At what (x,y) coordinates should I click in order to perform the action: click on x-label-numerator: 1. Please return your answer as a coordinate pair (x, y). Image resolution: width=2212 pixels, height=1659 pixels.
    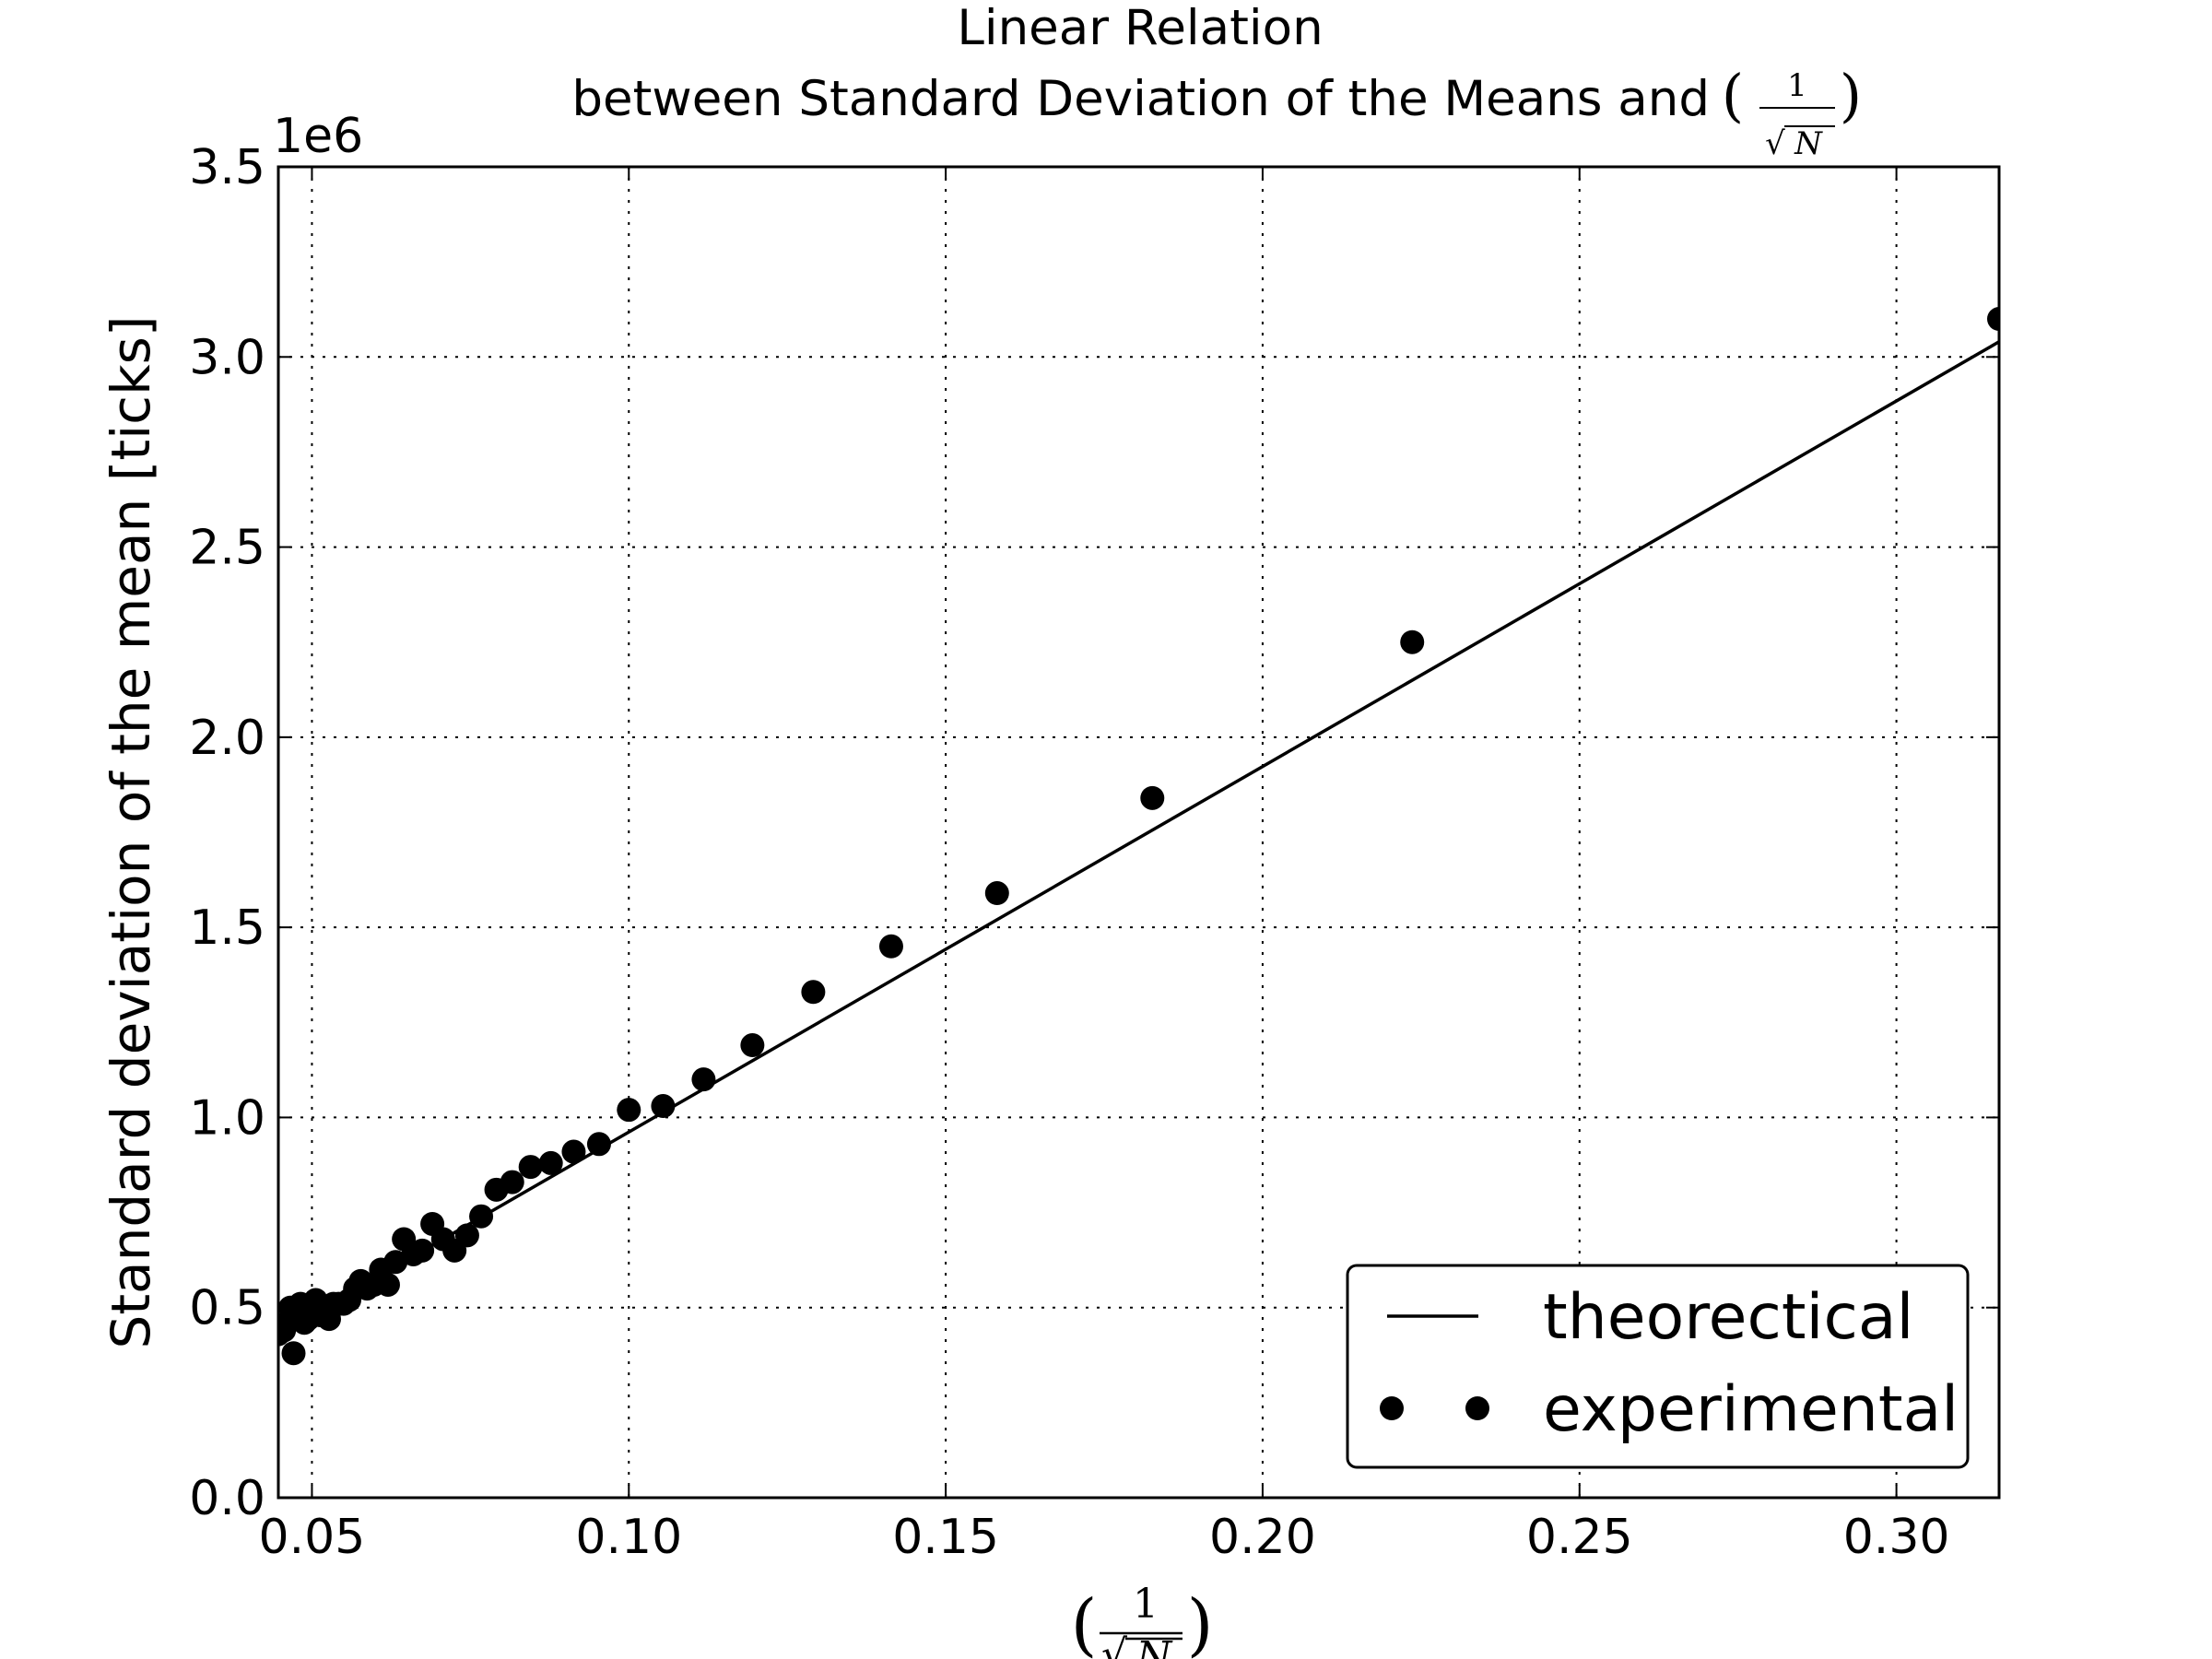
    Looking at the image, I should click on (1146, 1604).